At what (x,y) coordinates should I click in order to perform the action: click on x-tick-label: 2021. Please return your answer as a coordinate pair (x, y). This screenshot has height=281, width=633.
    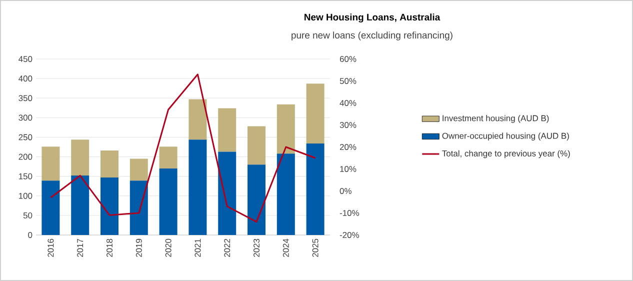
    Looking at the image, I should click on (197, 247).